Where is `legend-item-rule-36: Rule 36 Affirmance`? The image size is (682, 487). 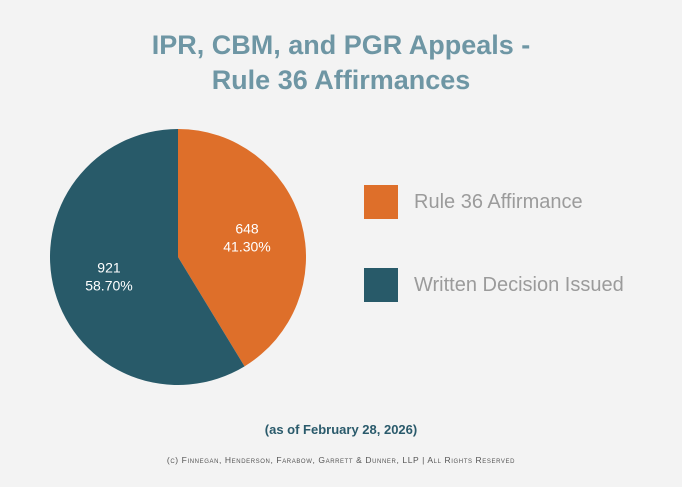 legend-item-rule-36: Rule 36 Affirmance is located at coordinates (473, 202).